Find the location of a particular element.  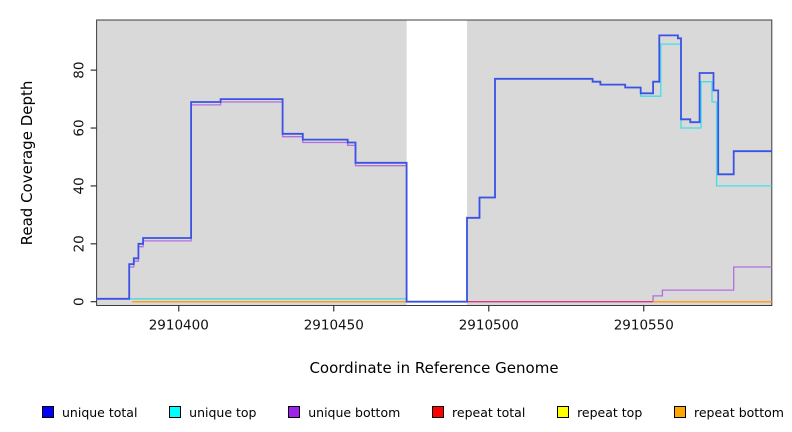

legend-label: repeat top is located at coordinates (610, 412).